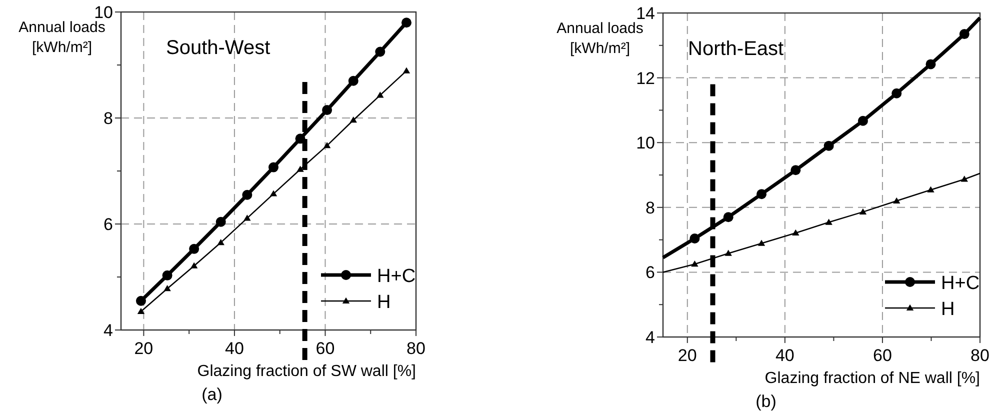 Image resolution: width=990 pixels, height=420 pixels. Describe the element at coordinates (645, 78) in the screenshot. I see `y-tick-label: 12` at that location.